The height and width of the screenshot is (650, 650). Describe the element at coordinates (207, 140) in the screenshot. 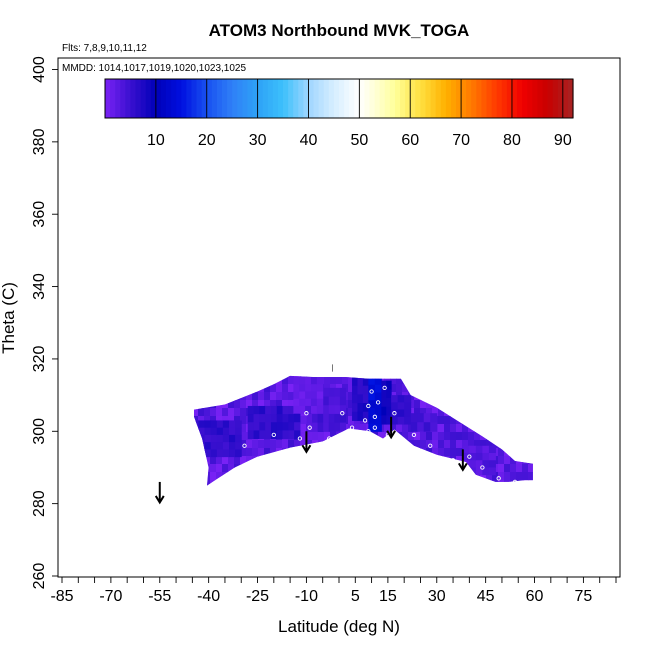

I see `colorbar-tick-label: 20` at that location.